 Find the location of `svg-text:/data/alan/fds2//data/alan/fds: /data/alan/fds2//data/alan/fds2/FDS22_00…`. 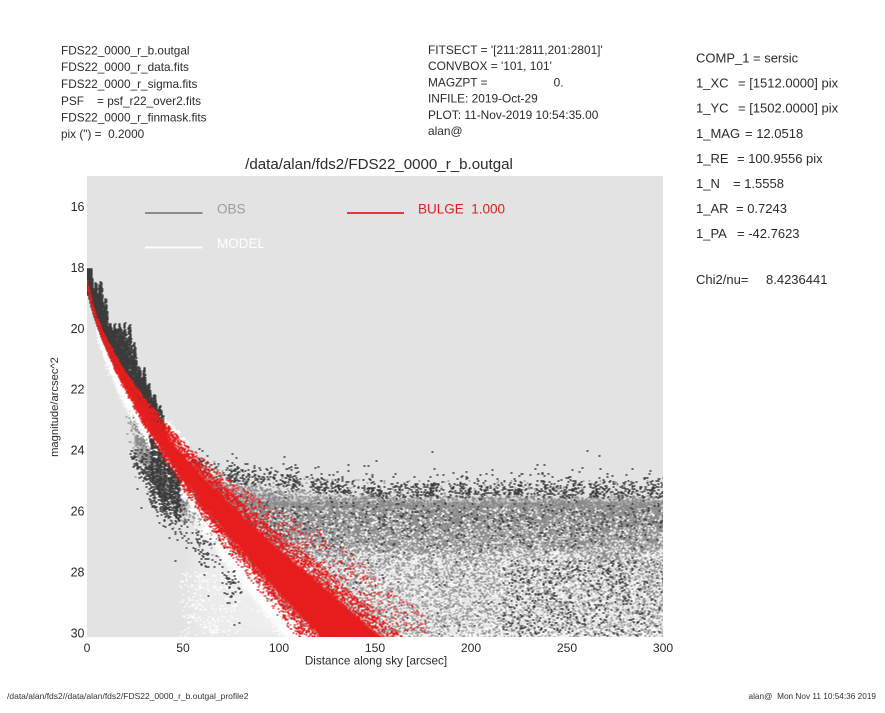

svg-text:/data/alan/fds2//data/alan/fds: /data/alan/fds2//data/alan/fds2/FDS22_00… is located at coordinates (128, 696).